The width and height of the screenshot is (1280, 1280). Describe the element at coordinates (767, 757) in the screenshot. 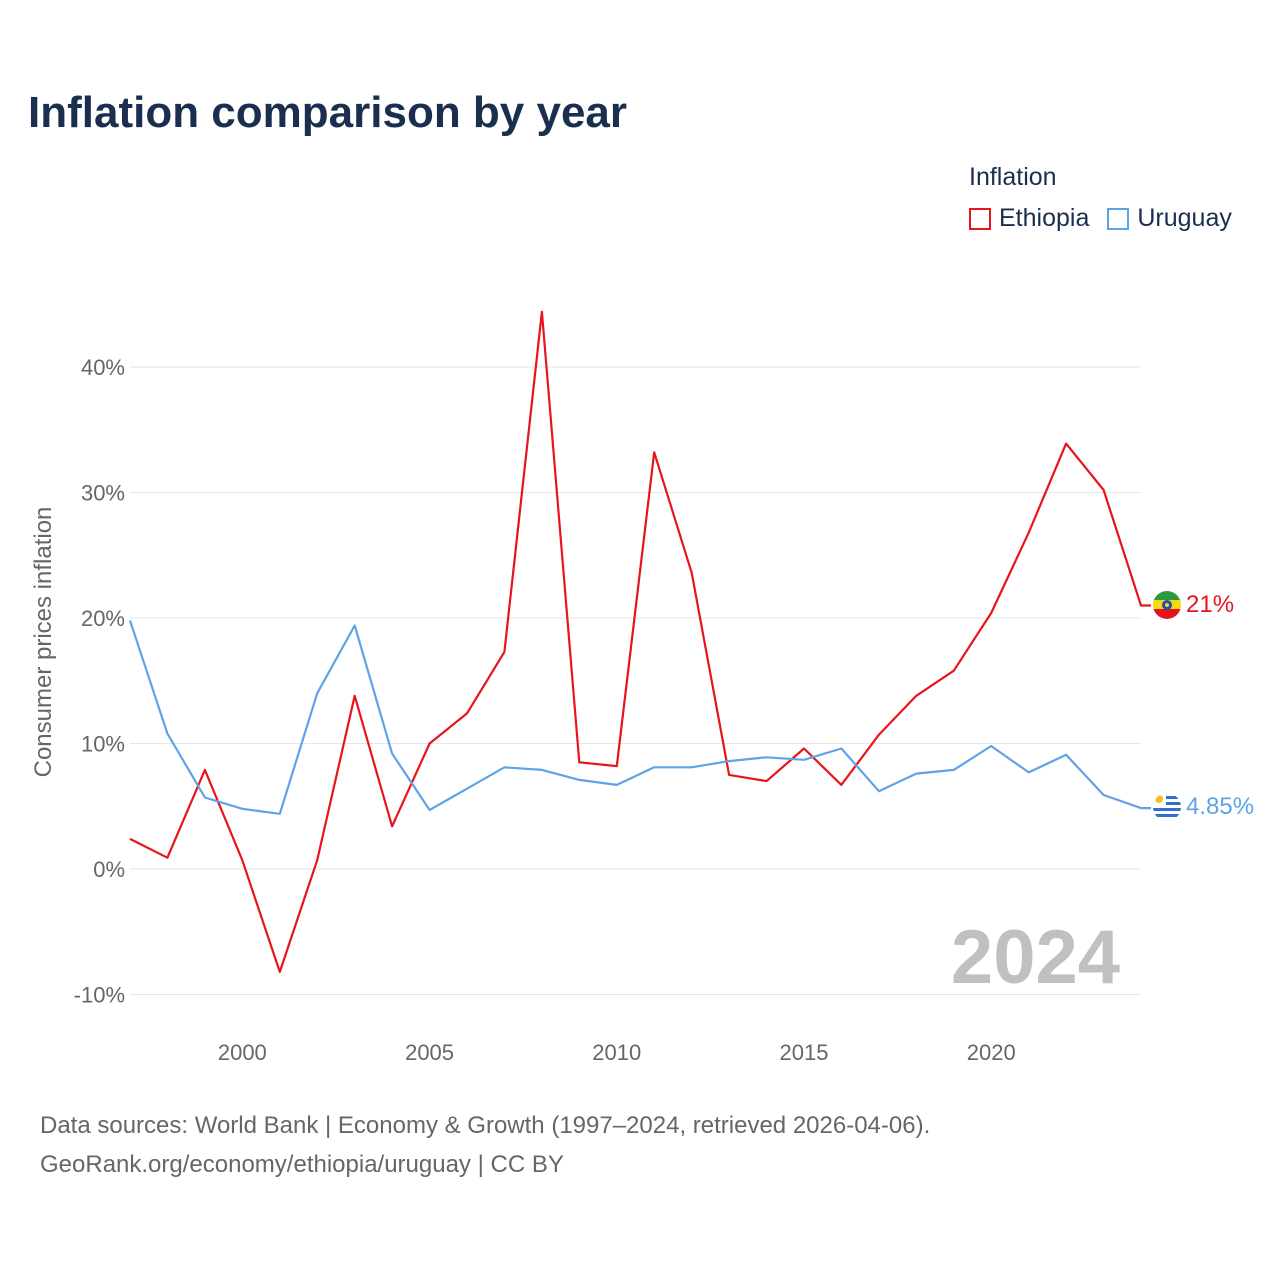

I see `data-point-uruguay-2014` at that location.